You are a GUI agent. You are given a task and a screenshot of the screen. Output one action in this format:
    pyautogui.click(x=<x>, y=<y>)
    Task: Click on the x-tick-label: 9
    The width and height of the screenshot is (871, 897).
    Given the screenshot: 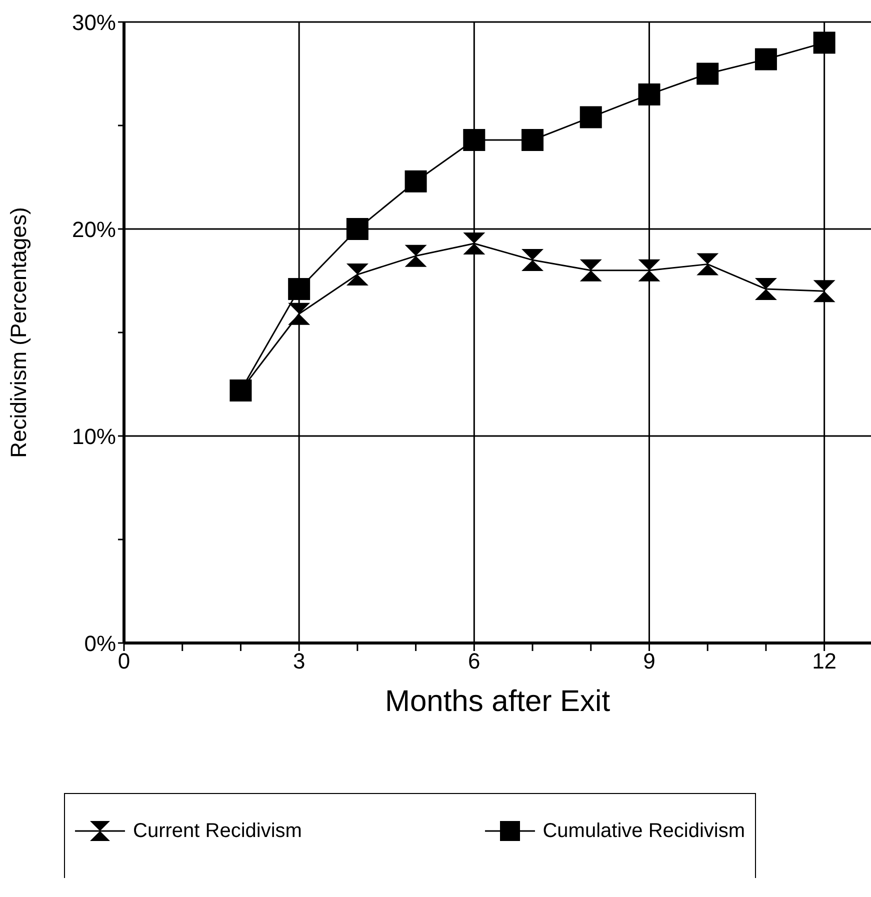 What is the action you would take?
    pyautogui.click(x=649, y=661)
    